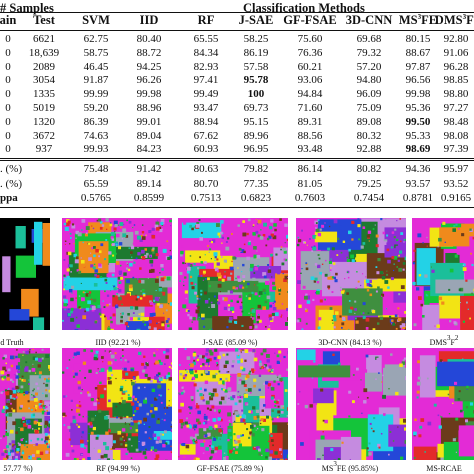 This screenshot has width=474, height=474. What do you see at coordinates (206, 80) in the screenshot?
I see `table-cell: 97.41` at bounding box center [206, 80].